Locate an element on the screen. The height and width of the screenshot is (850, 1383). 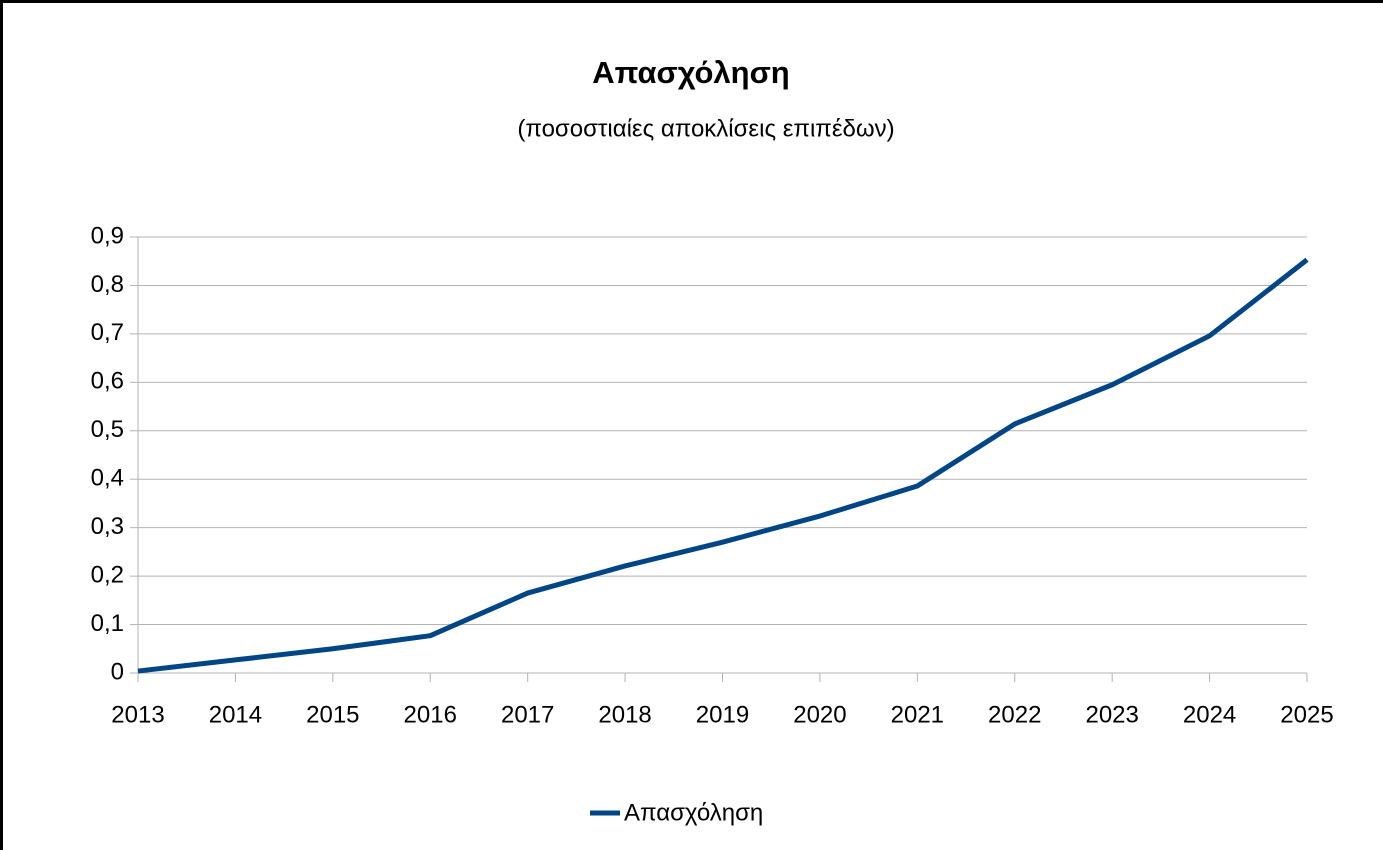
y-tick-label: 0,8 is located at coordinates (107, 284).